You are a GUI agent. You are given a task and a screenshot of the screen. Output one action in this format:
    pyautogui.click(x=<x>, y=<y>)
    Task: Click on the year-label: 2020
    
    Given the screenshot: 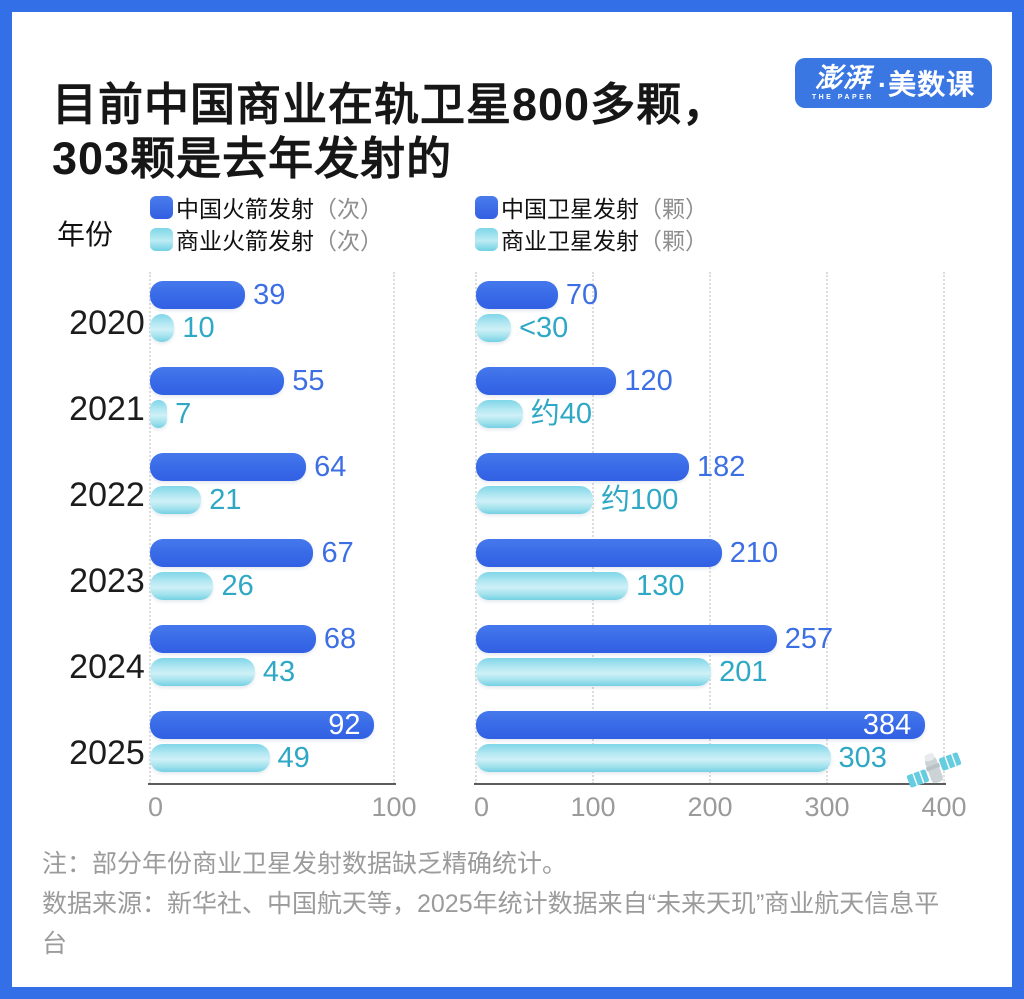 What is the action you would take?
    pyautogui.click(x=107, y=323)
    